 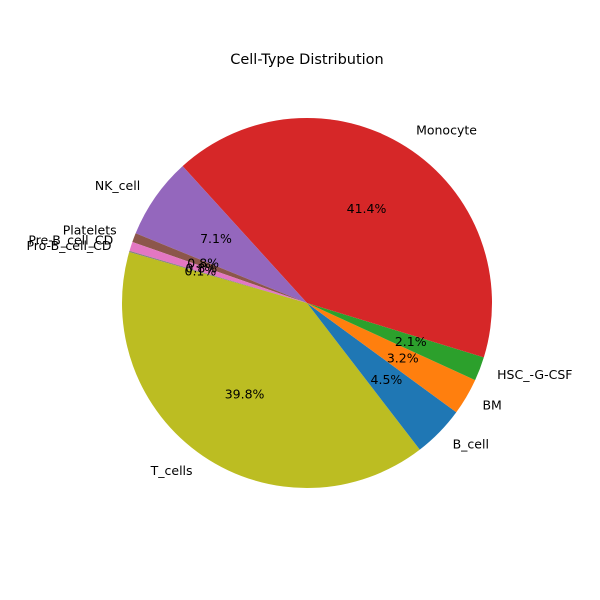 I want to click on pie-slice-platelets, so click(x=219, y=268).